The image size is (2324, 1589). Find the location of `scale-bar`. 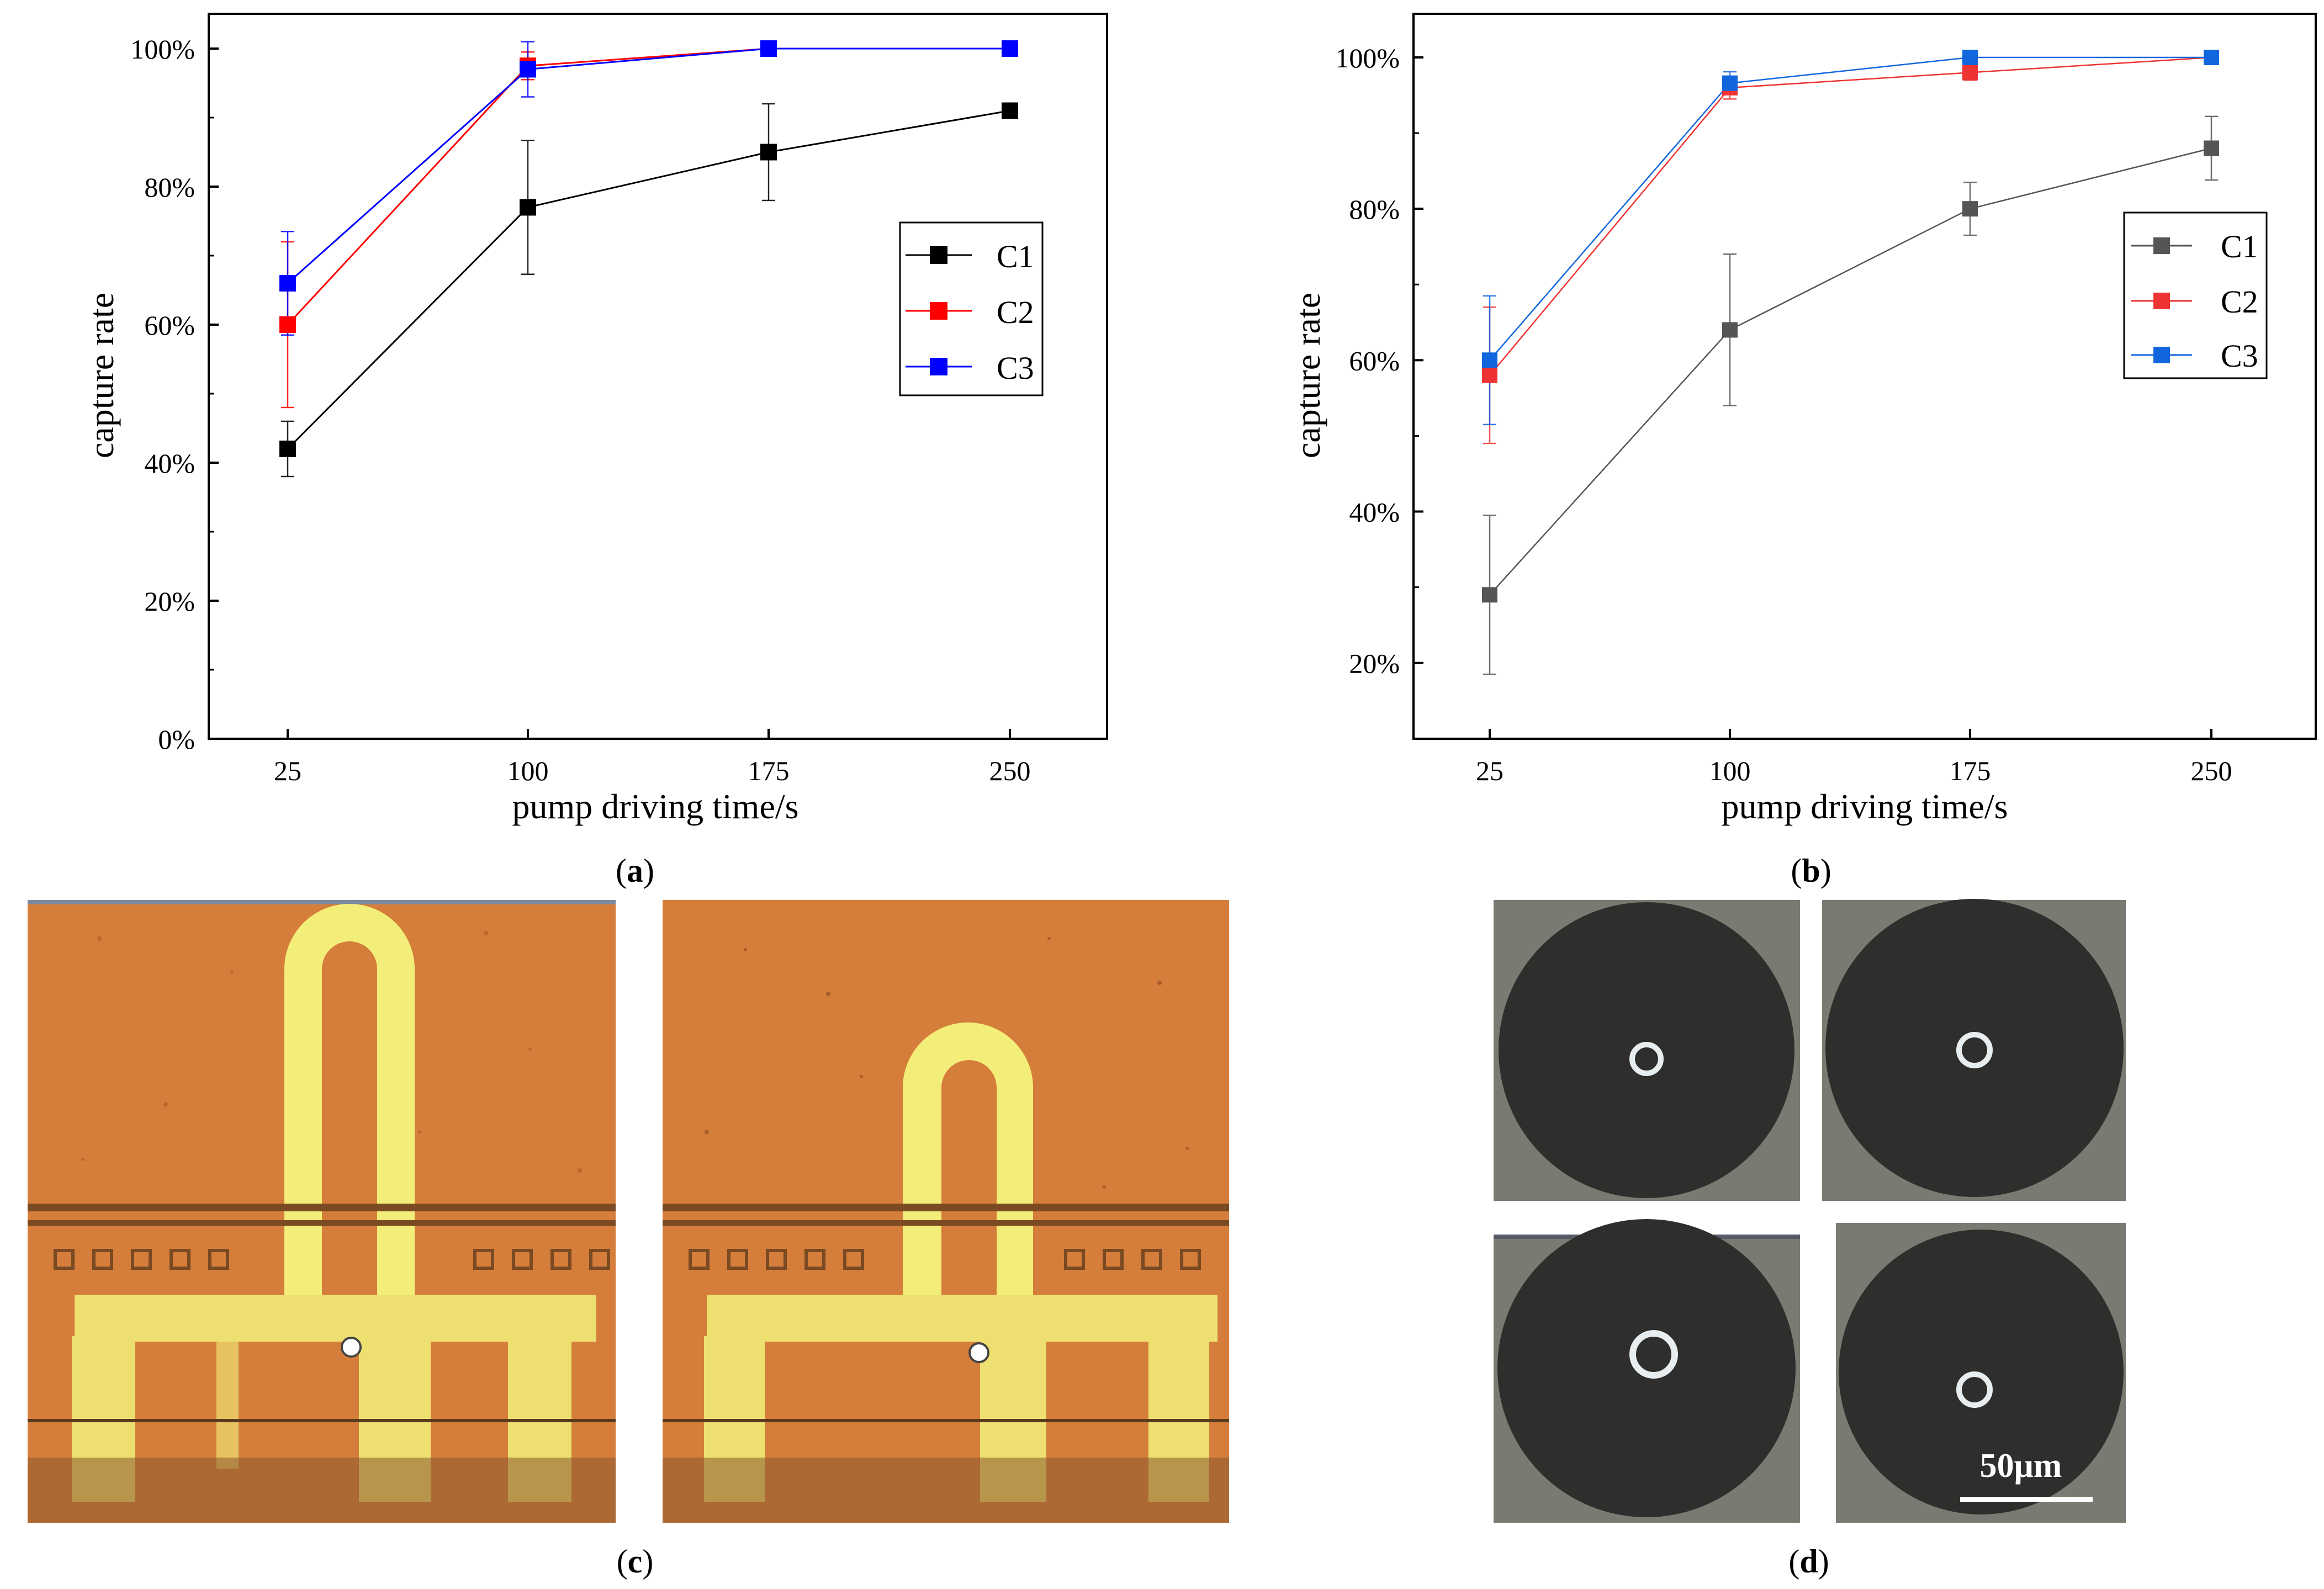

scale-bar is located at coordinates (2026, 1499).